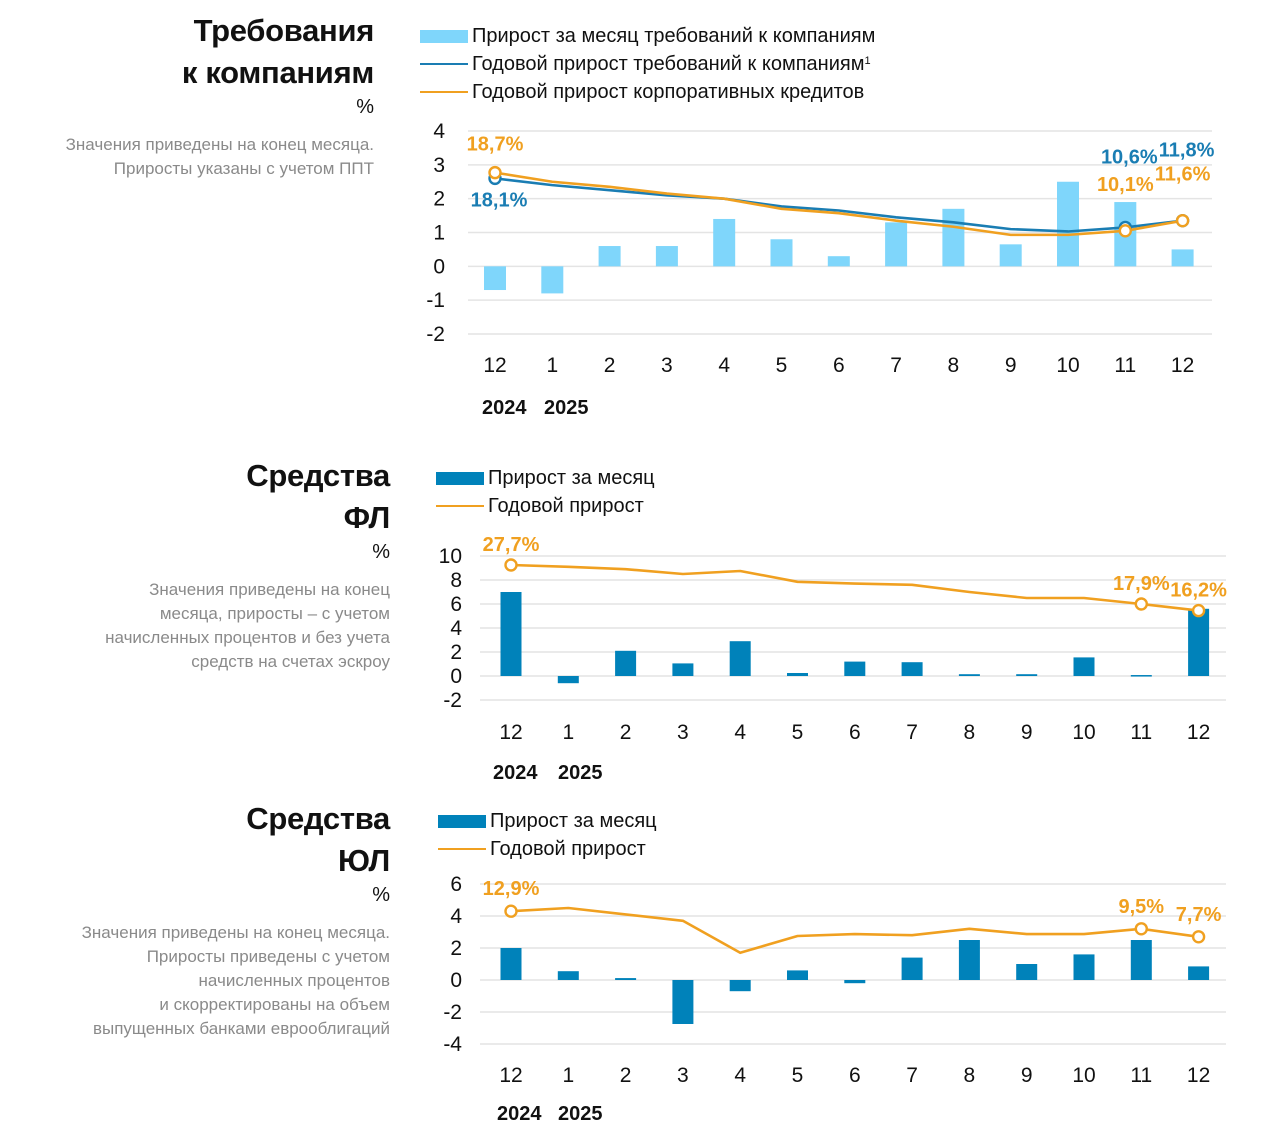 This screenshot has width=1280, height=1127. What do you see at coordinates (566, 506) in the screenshot?
I see `legend-label: Годовой прирост` at bounding box center [566, 506].